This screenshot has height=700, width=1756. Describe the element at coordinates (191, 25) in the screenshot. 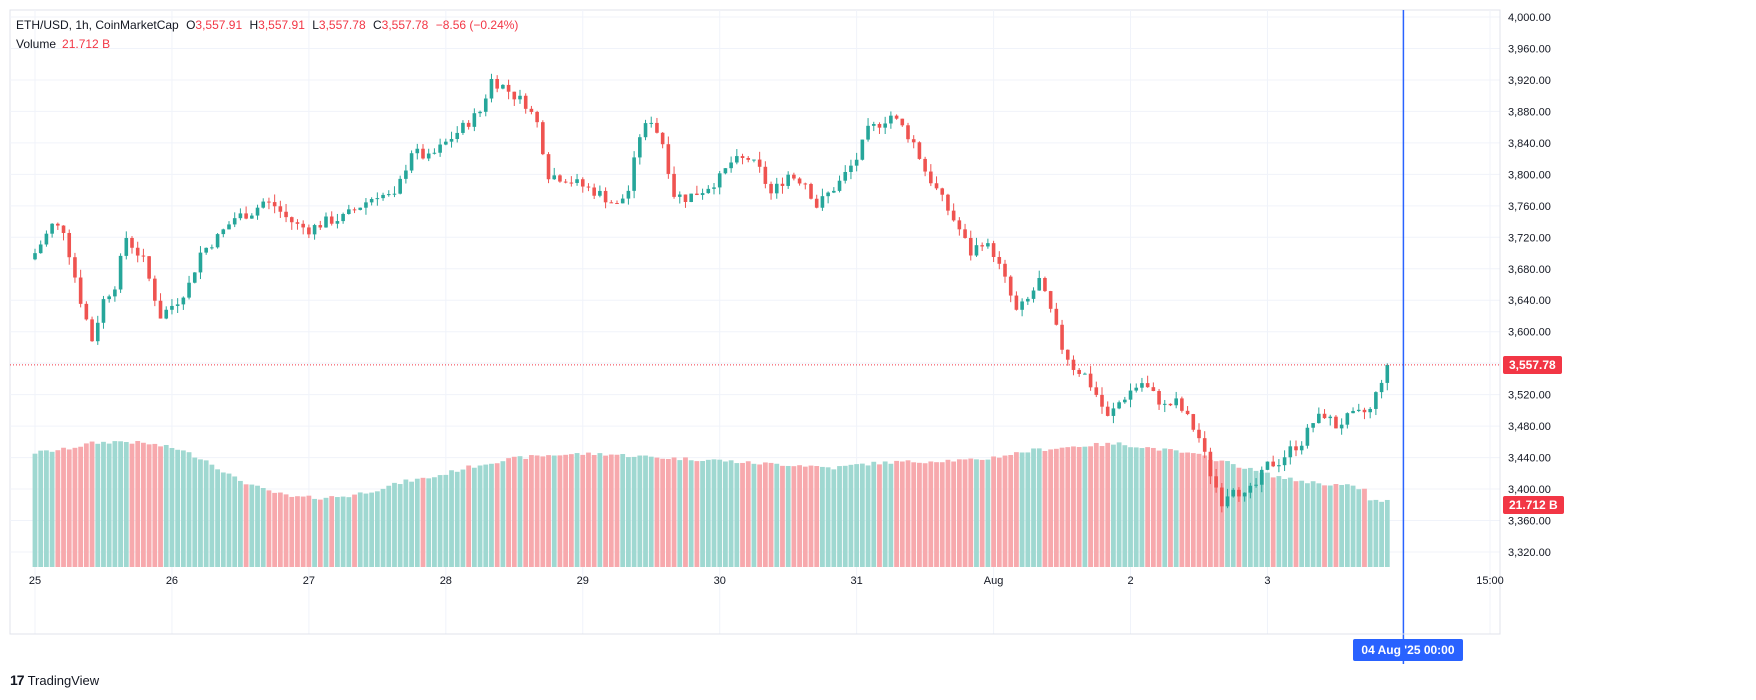

I see `open-key: O` at that location.